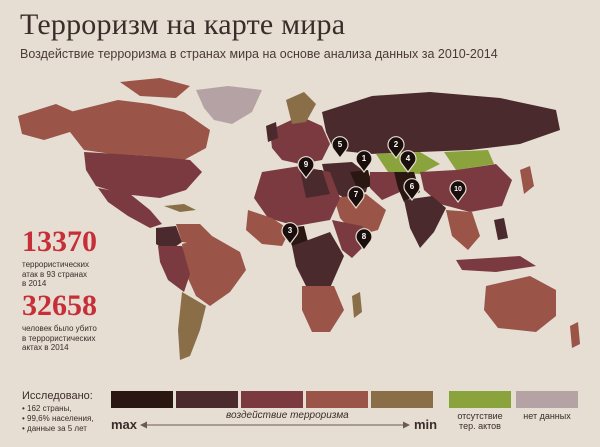  I want to click on marker-9-label: 9, so click(306, 164).